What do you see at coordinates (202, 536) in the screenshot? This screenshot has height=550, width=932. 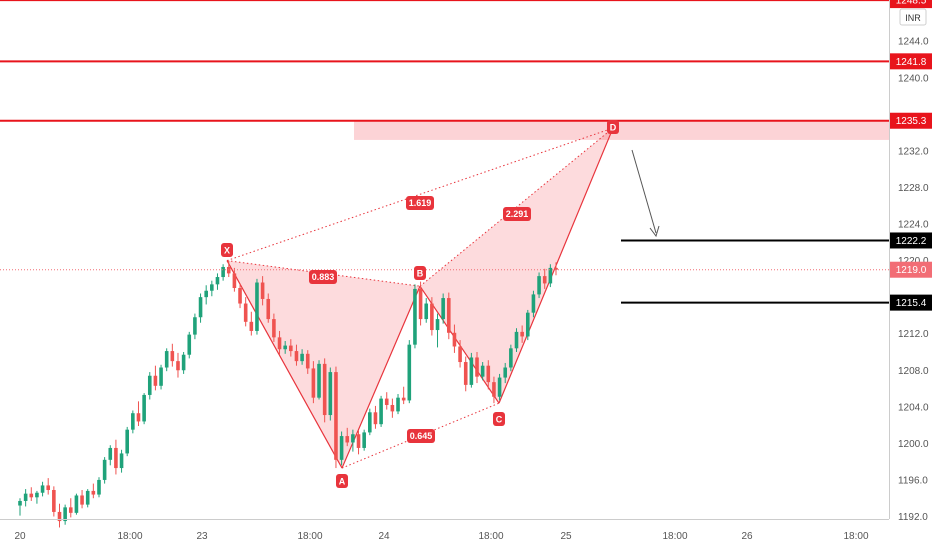 I see `x-tick-label: 23` at bounding box center [202, 536].